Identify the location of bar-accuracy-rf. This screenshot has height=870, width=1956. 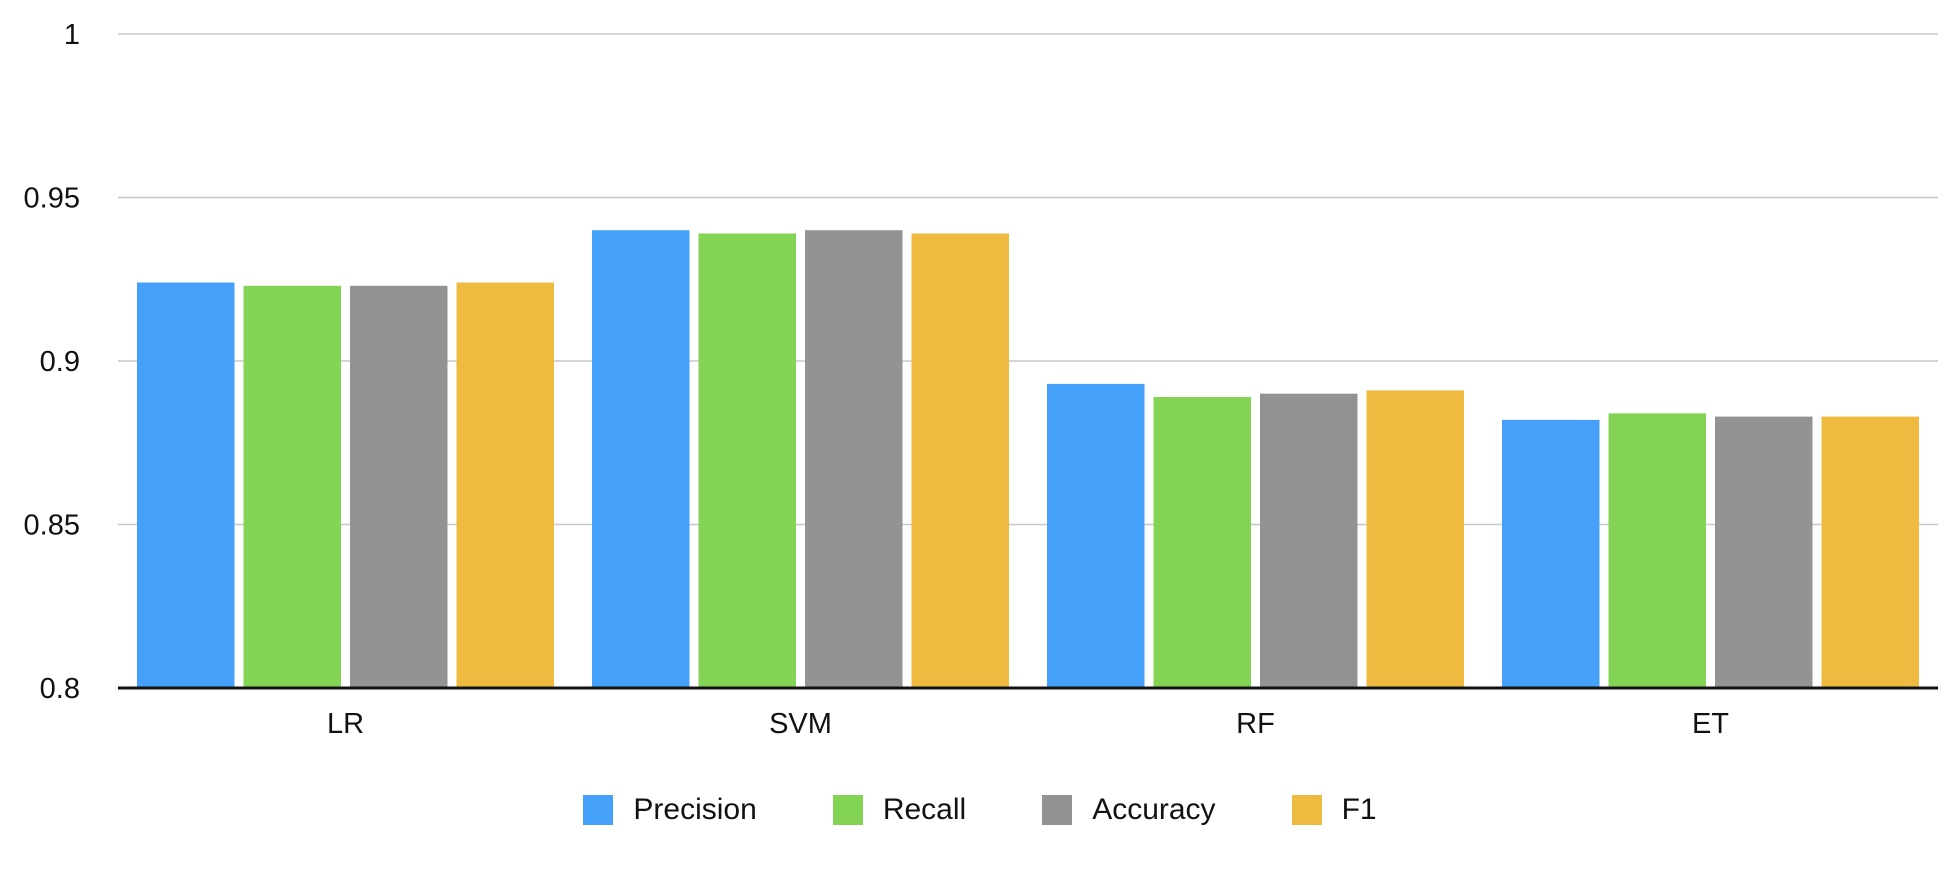
(1309, 540).